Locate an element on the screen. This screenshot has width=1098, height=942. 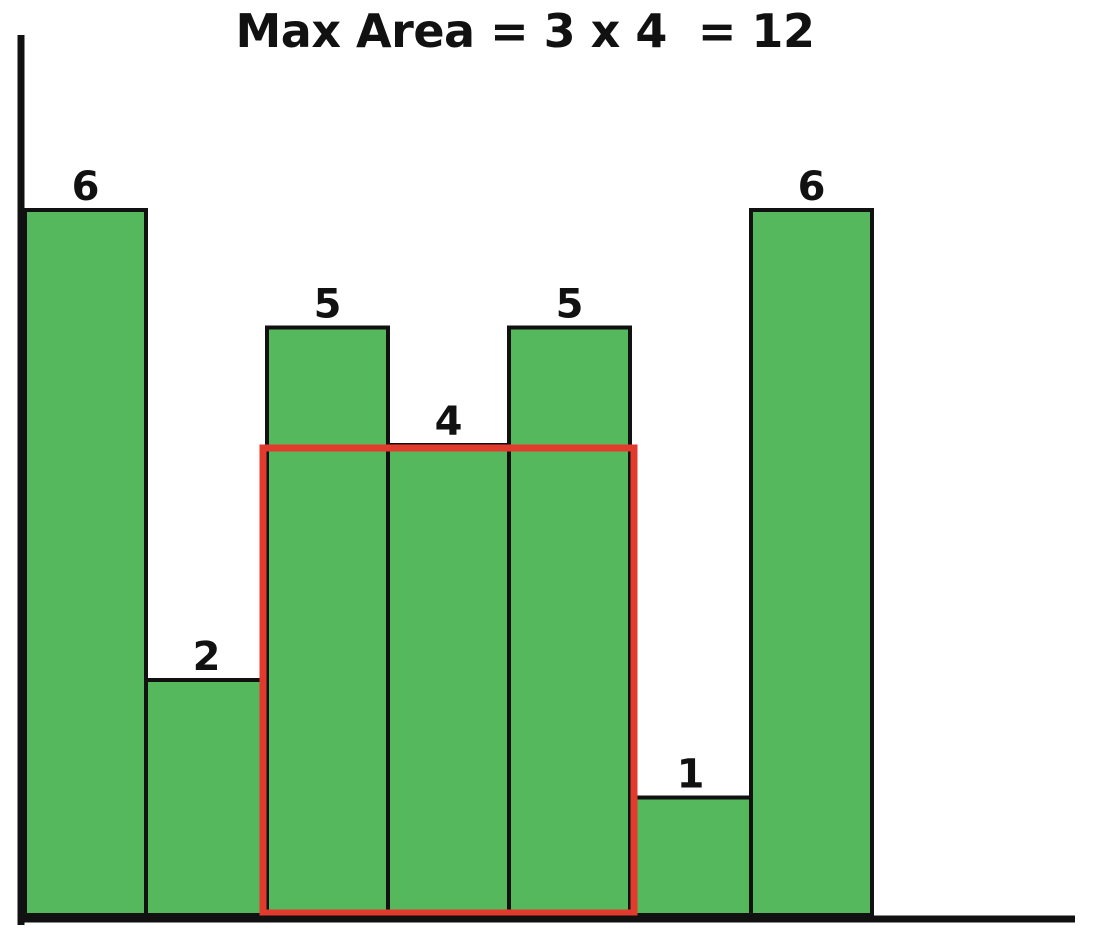
bar-value-label-7: 6 is located at coordinates (812, 187).